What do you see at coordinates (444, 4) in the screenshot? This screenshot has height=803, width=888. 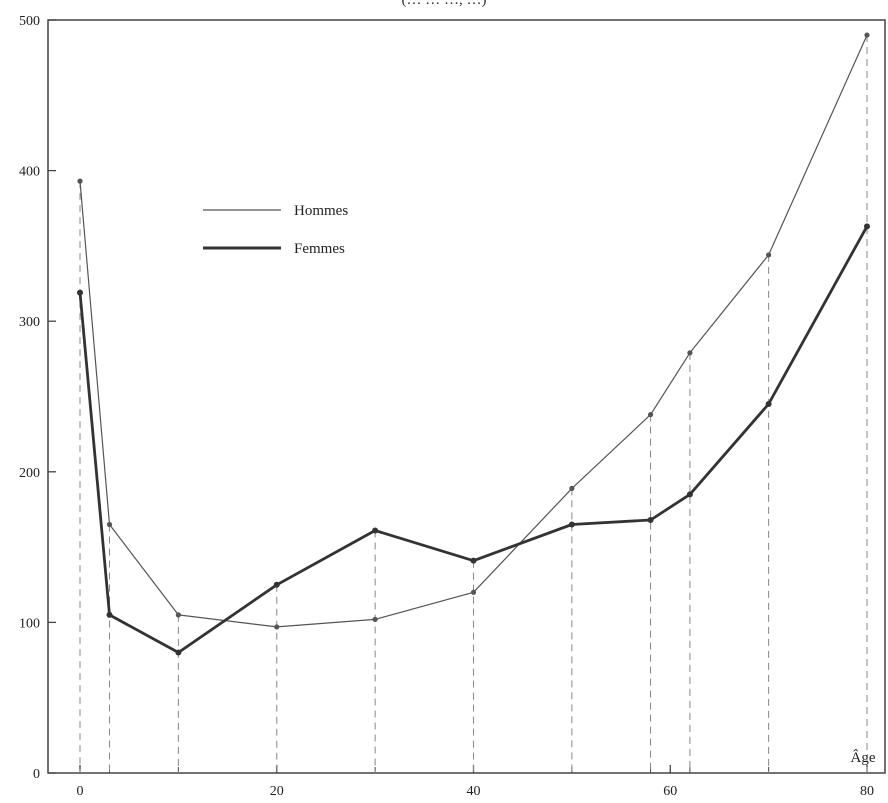 I see `chart-title: (… … …, …)` at bounding box center [444, 4].